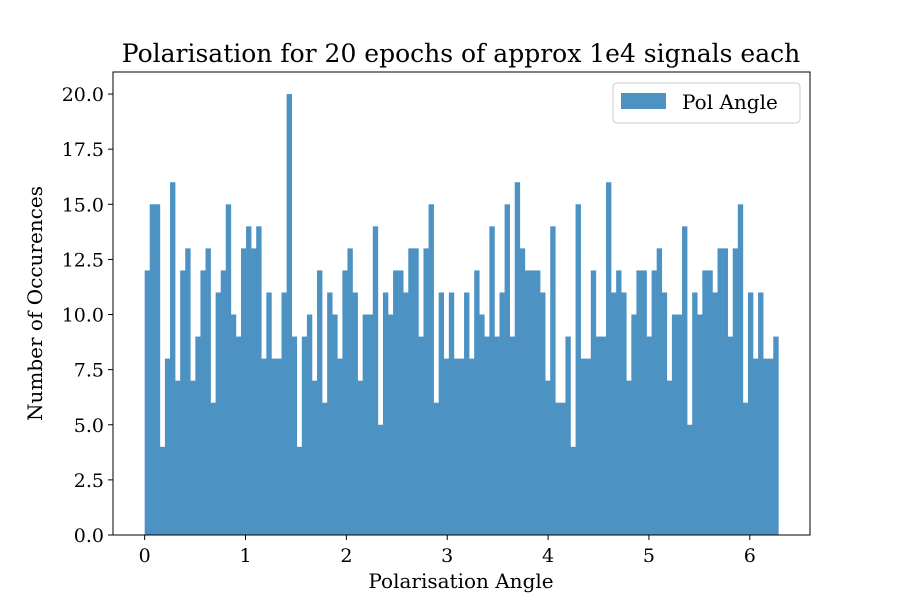  I want to click on x-axis-label: Polarisation Angle, so click(460, 581).